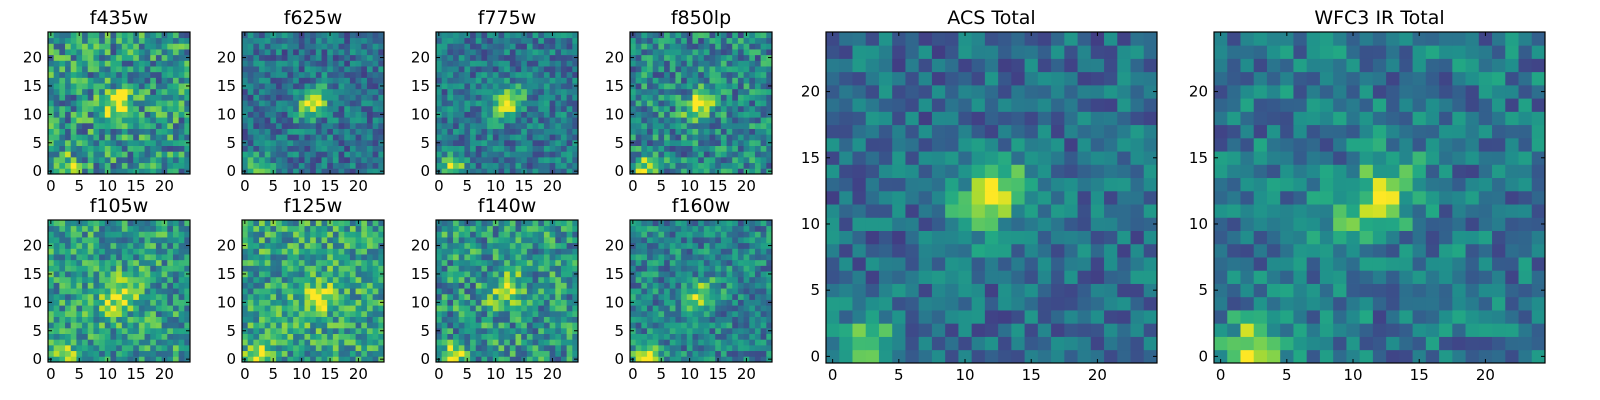 The height and width of the screenshot is (400, 1600). What do you see at coordinates (329, 186) in the screenshot?
I see `x-tick-label: 15` at bounding box center [329, 186].